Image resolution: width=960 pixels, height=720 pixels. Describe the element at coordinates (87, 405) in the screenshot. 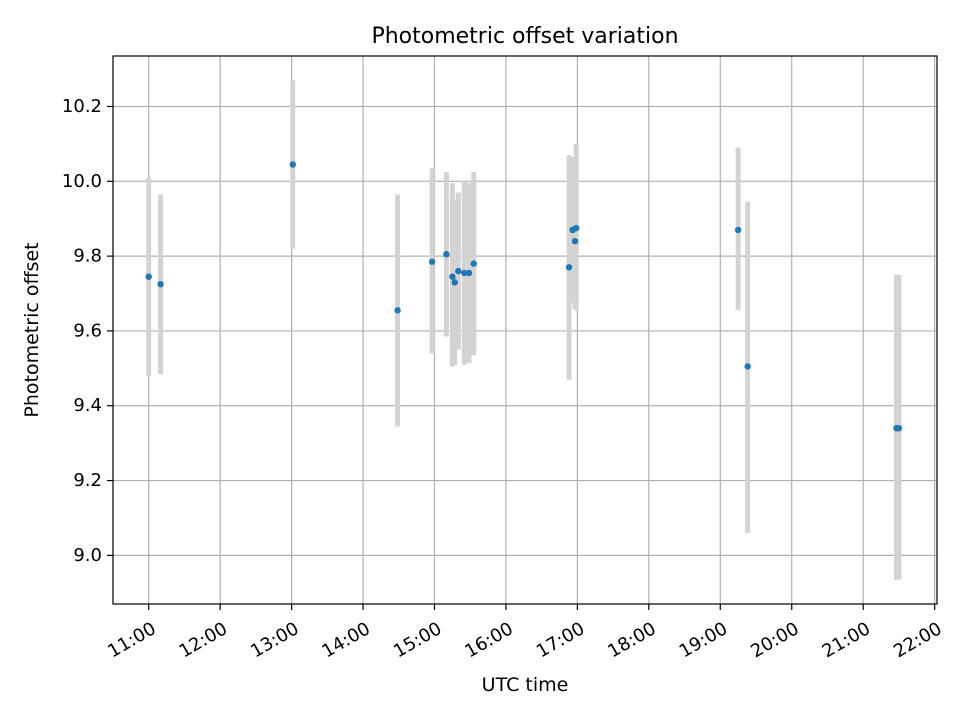

I see `y-tick-label: 9.4` at that location.